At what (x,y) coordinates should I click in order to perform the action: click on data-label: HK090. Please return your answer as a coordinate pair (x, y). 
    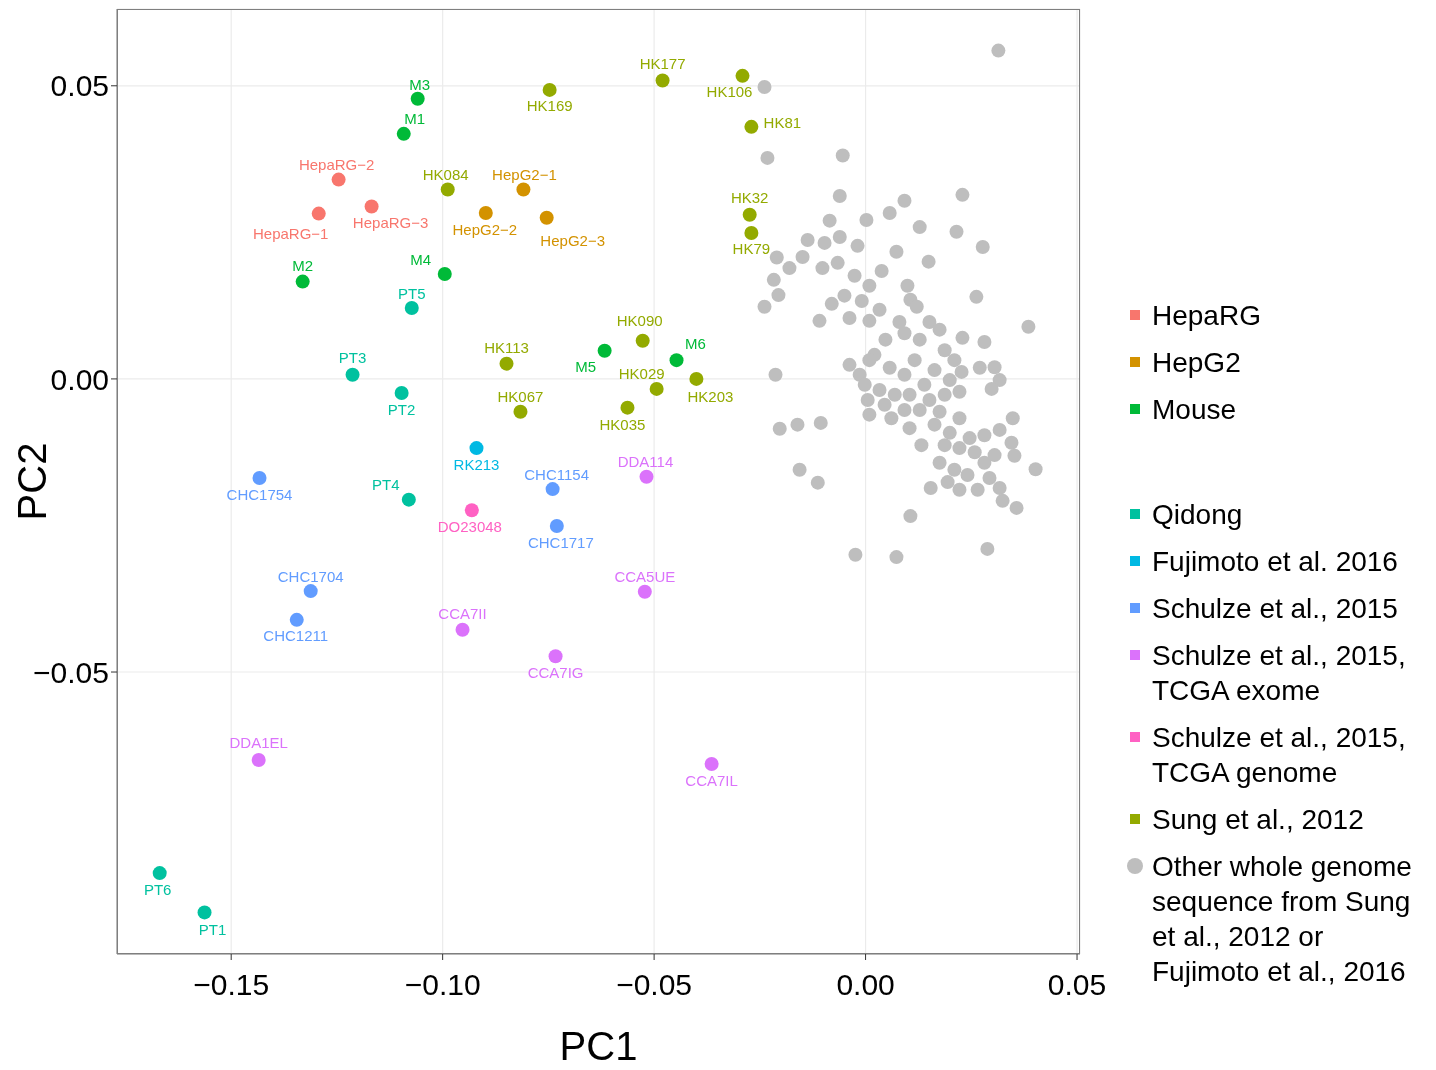
    Looking at the image, I should click on (639, 321).